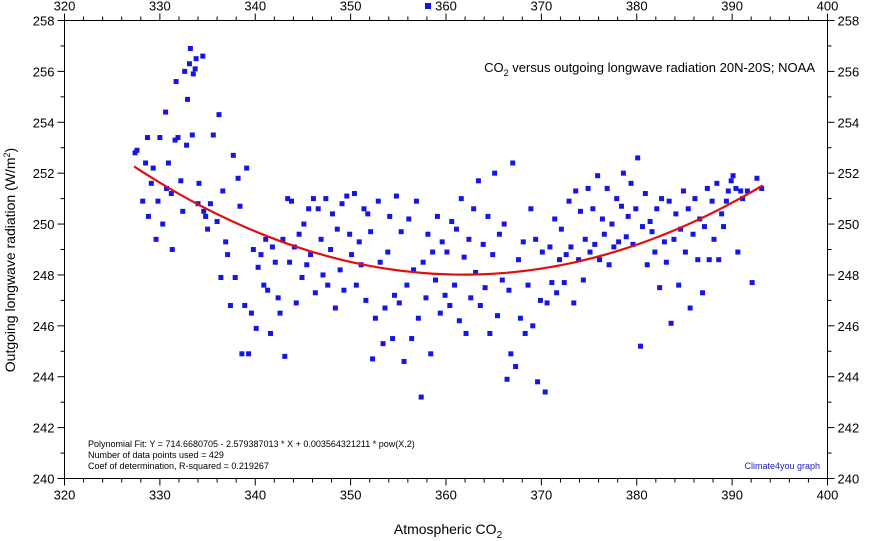 The height and width of the screenshot is (541, 880). Describe the element at coordinates (44, 224) in the screenshot. I see `y-tick-label-left: 250` at that location.